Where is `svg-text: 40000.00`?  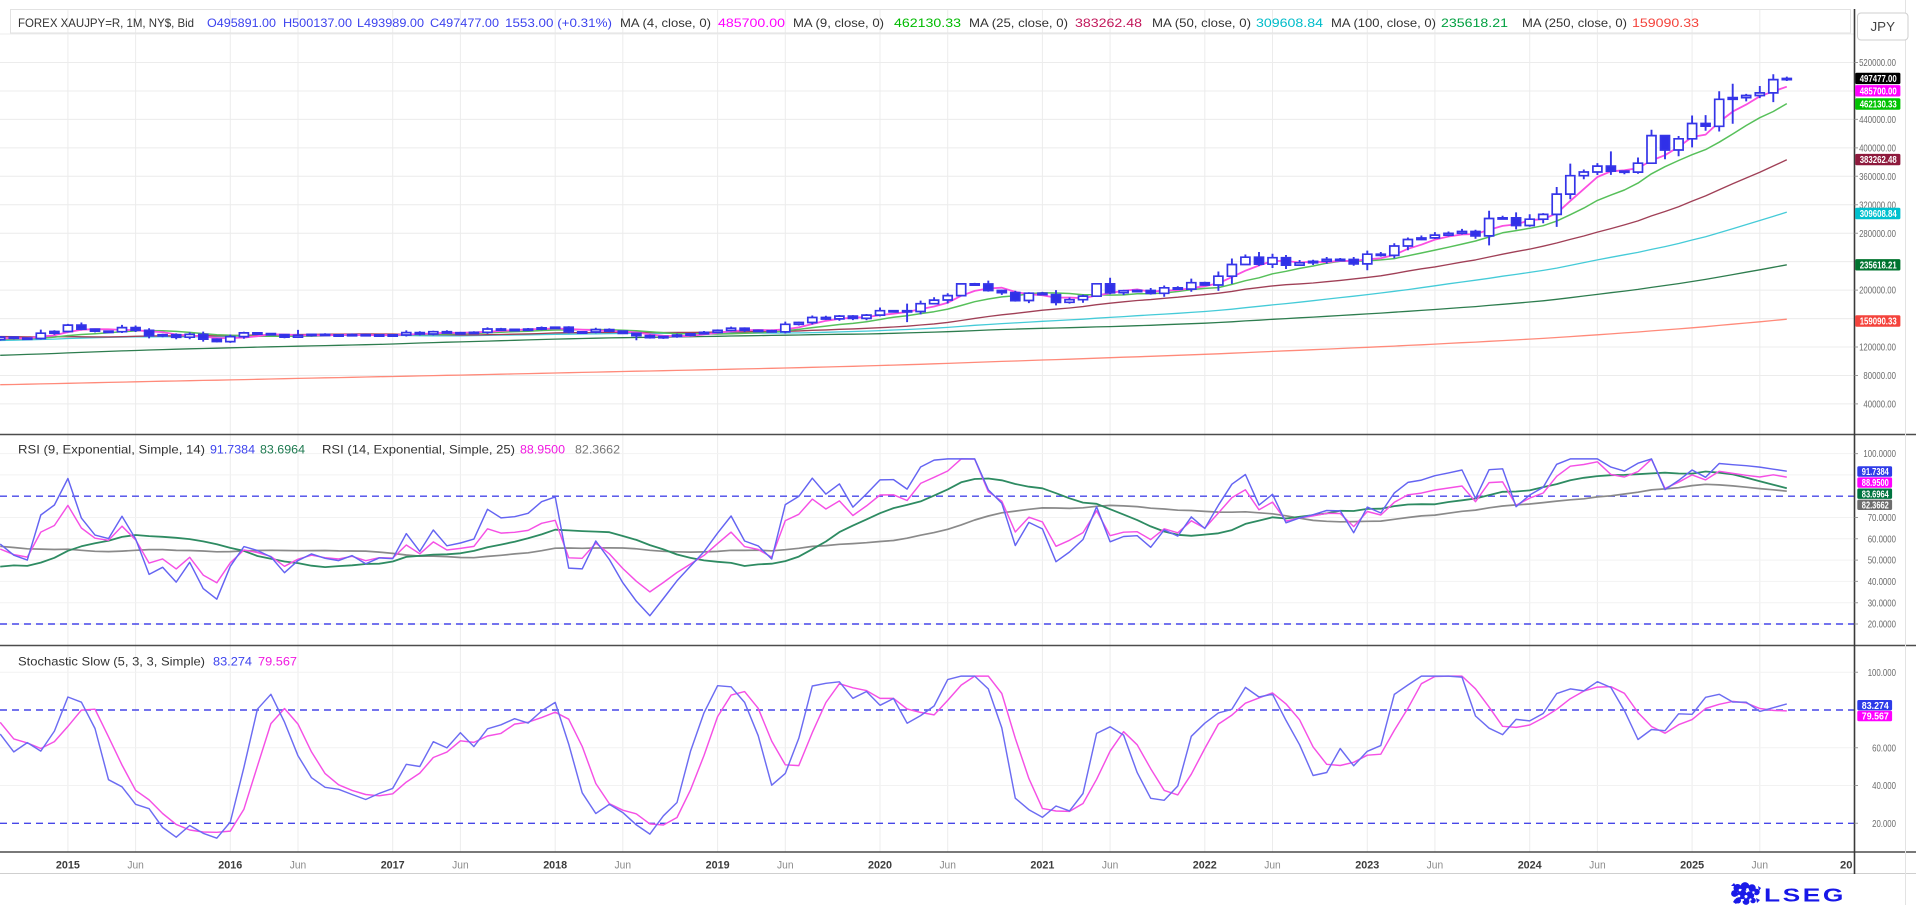 svg-text: 40000.00 is located at coordinates (1879, 405).